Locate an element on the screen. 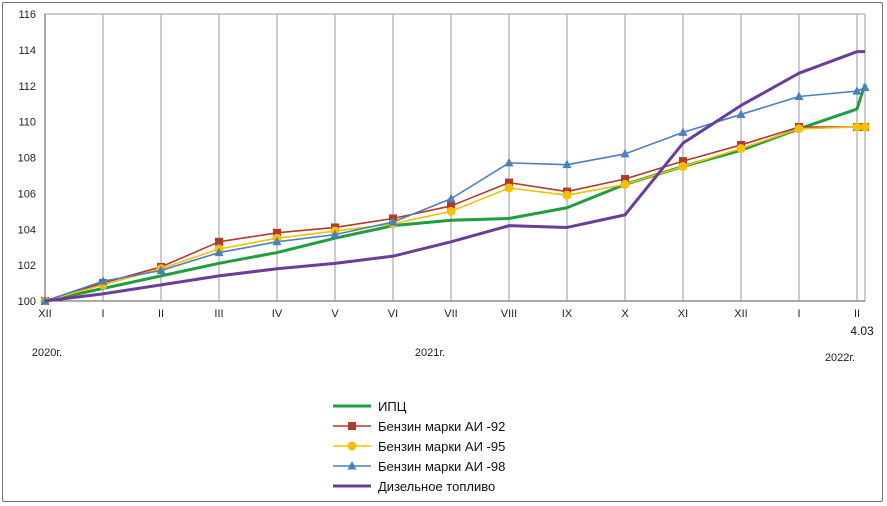 This screenshot has height=506, width=887. legend-label: Бензин марки АИ -95 is located at coordinates (441, 446).